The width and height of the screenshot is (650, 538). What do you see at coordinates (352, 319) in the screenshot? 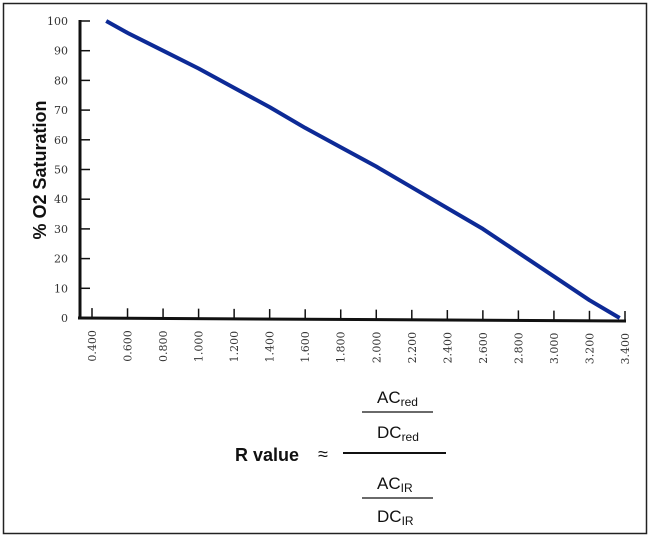
I see `x-axis-line` at bounding box center [352, 319].